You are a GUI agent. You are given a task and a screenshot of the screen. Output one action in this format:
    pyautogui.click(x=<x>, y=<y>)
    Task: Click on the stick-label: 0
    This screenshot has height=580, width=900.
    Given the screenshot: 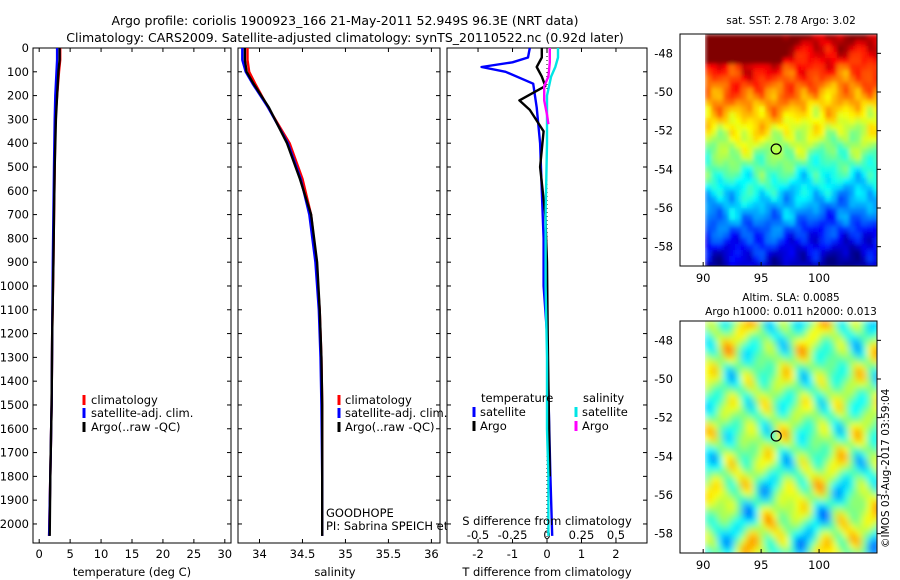 What is the action you would take?
    pyautogui.click(x=546, y=535)
    